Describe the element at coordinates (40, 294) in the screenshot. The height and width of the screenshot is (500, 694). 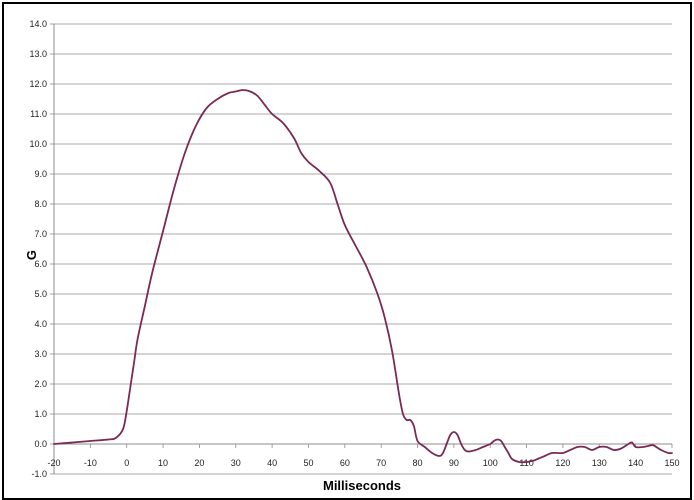
I see `y-tick-label: 5.0` at that location.